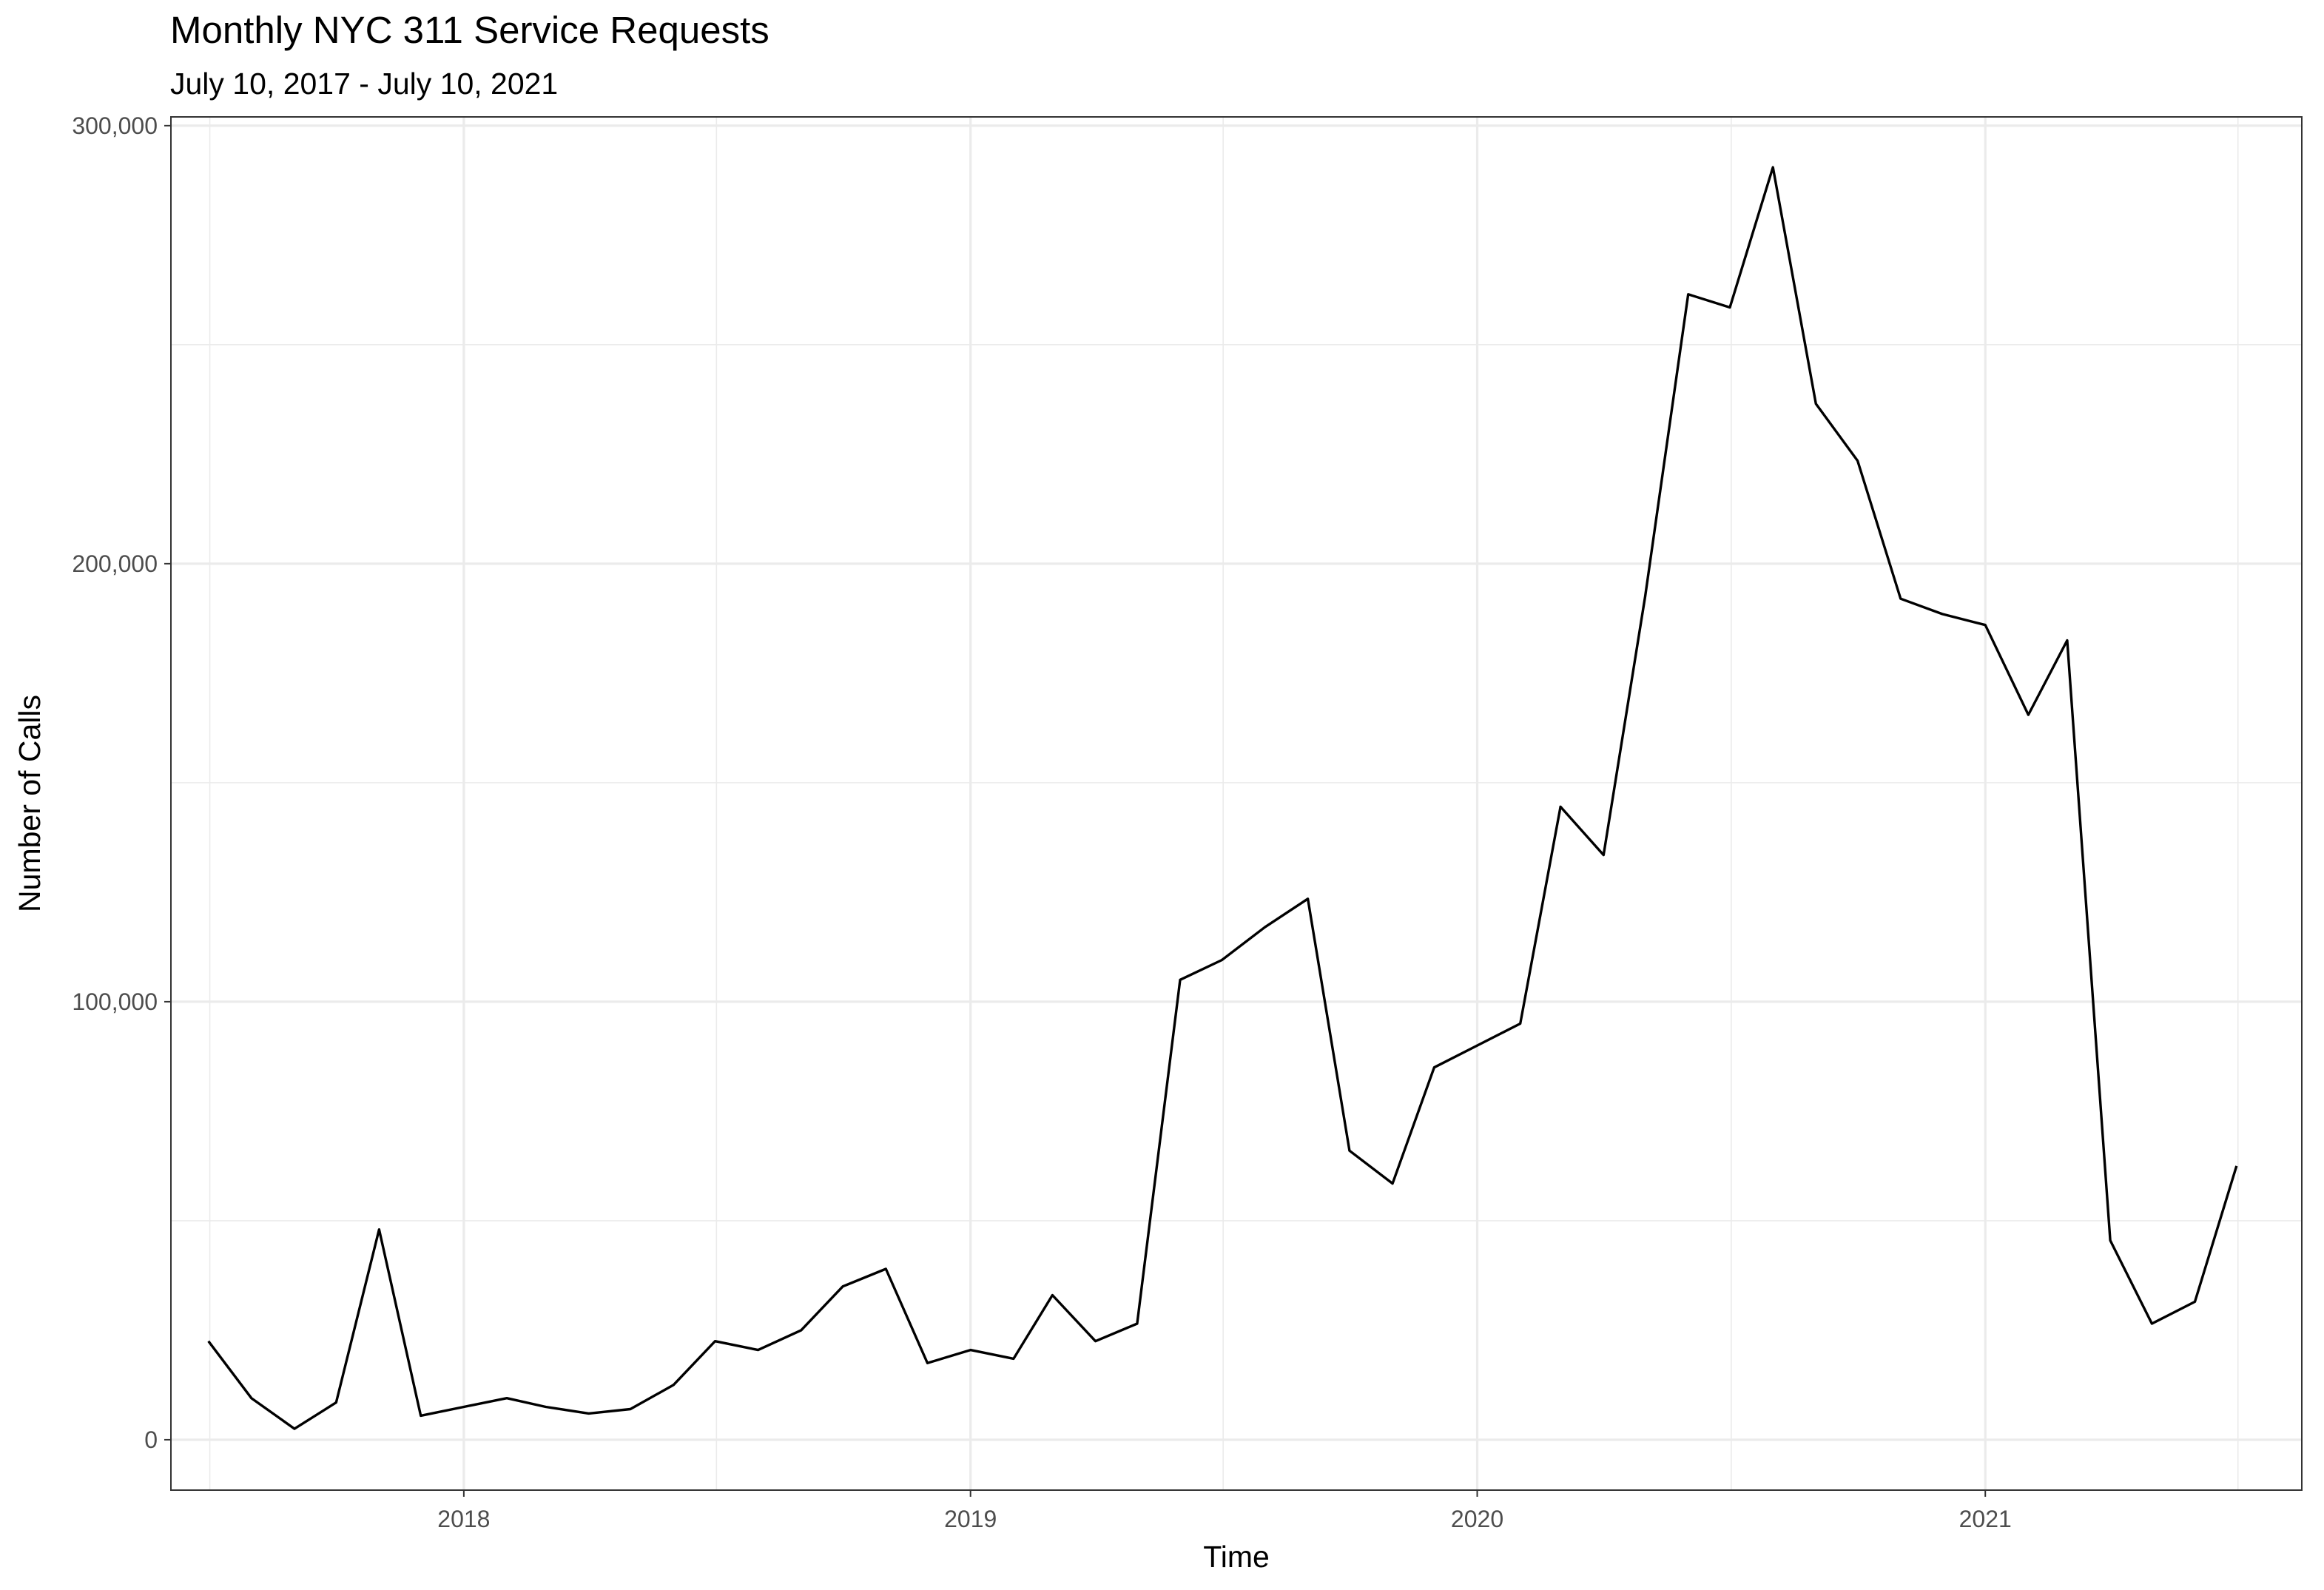 Image resolution: width=2324 pixels, height=1590 pixels. What do you see at coordinates (469, 30) in the screenshot?
I see `chart-title: Monthly NYC 311 Service Requests` at bounding box center [469, 30].